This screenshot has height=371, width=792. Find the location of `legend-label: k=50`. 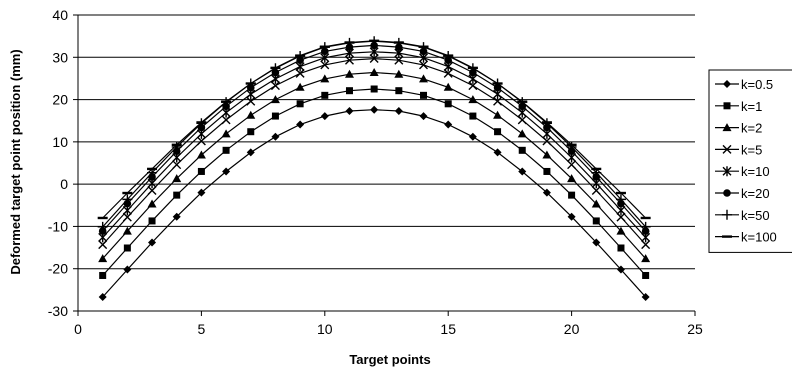

legend-label: k=50 is located at coordinates (755, 215).